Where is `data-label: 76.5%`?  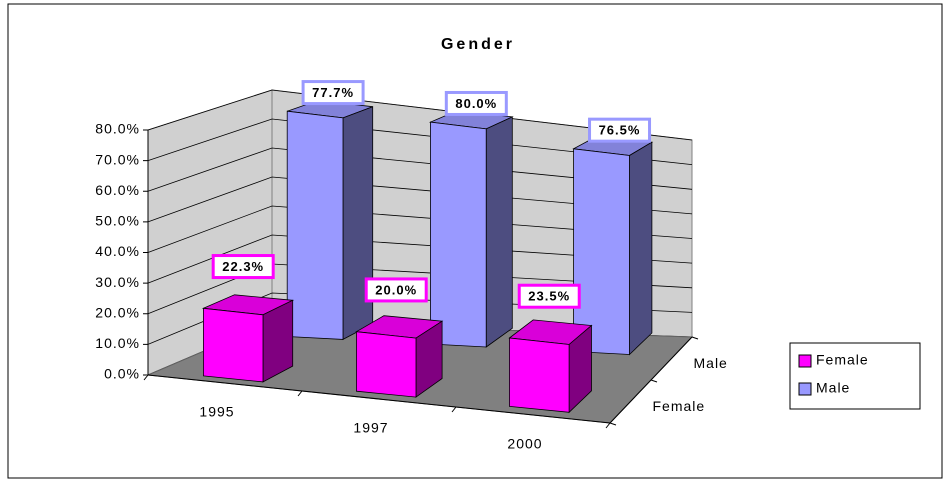
data-label: 76.5% is located at coordinates (620, 130).